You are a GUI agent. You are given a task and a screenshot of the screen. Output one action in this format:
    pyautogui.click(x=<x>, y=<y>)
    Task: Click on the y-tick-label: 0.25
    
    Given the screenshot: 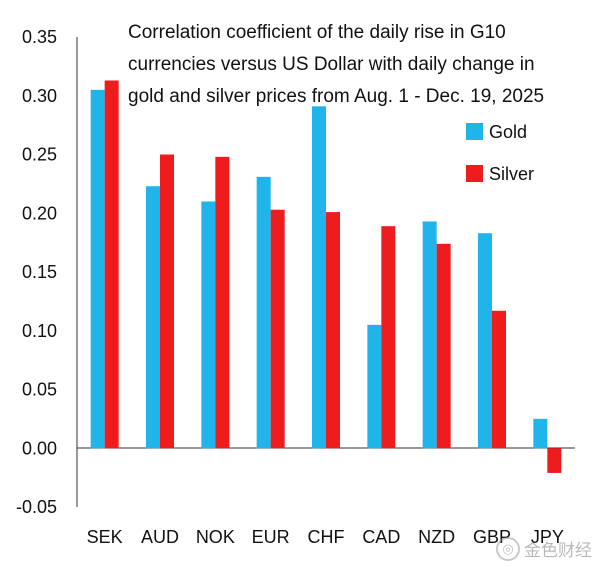 What is the action you would take?
    pyautogui.click(x=39, y=155)
    